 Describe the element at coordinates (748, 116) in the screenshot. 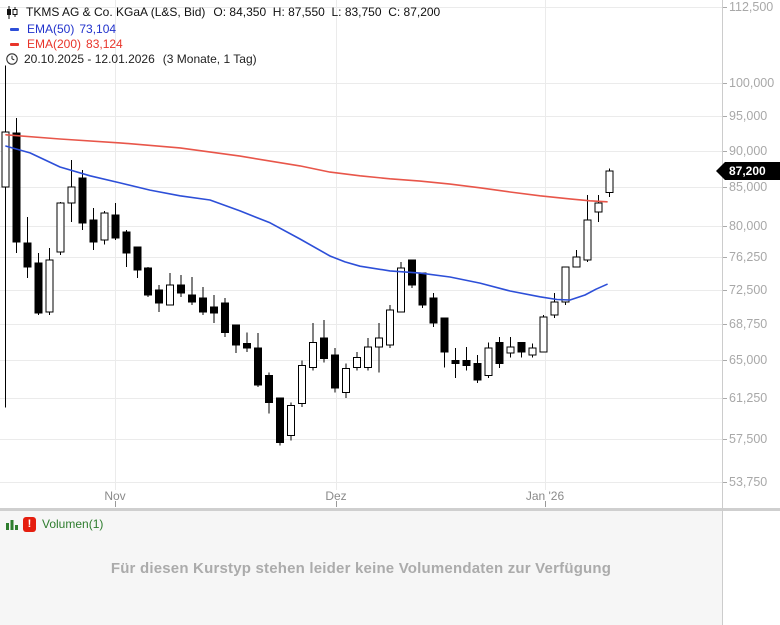

I see `y-axis-label: 95,000` at that location.